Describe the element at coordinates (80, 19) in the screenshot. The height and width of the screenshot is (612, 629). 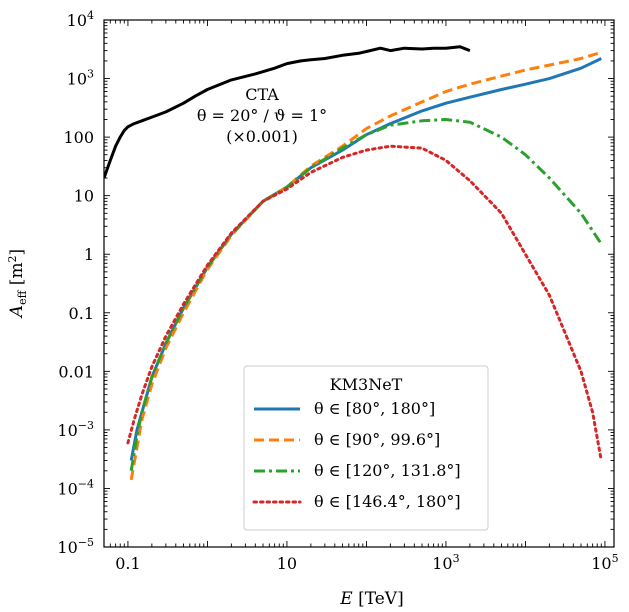
I see `y-tick-label: 10⁴` at that location.